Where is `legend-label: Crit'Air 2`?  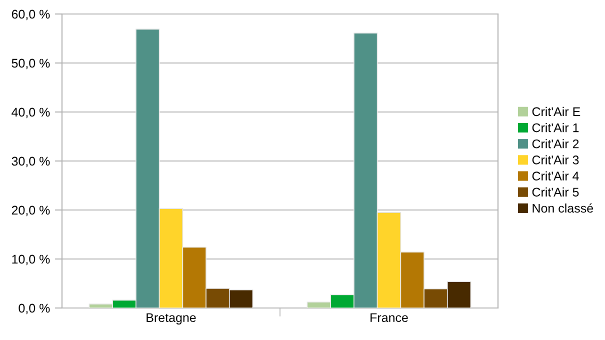 legend-label: Crit'Air 2 is located at coordinates (555, 143).